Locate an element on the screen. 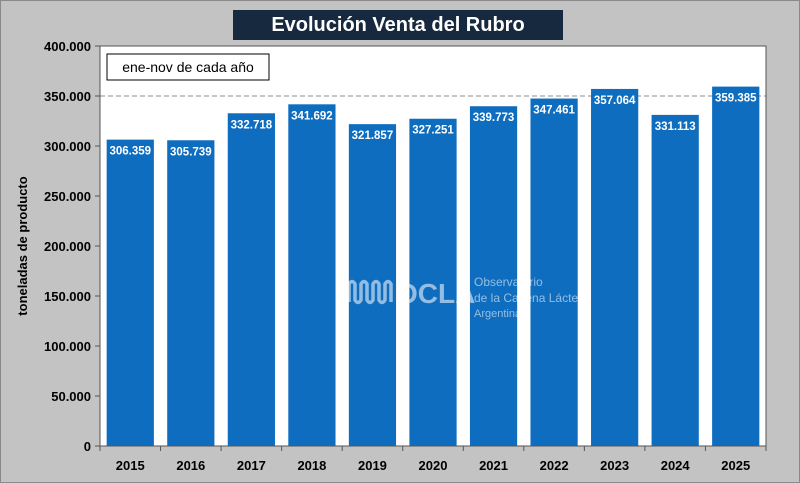 This screenshot has width=800, height=483. x-tick-label: 2016 is located at coordinates (190, 465).